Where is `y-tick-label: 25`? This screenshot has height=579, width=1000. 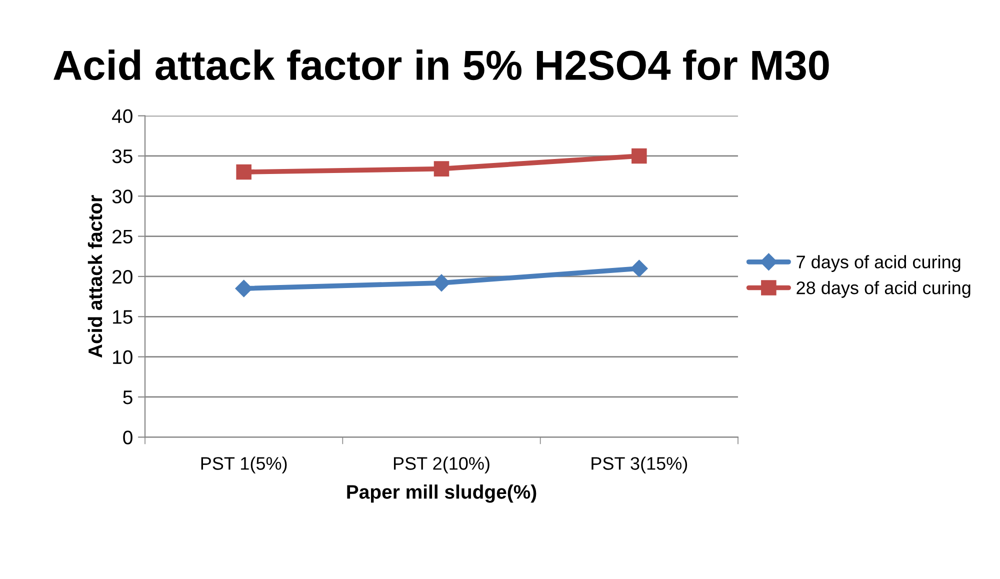
y-tick-label: 25 is located at coordinates (122, 237).